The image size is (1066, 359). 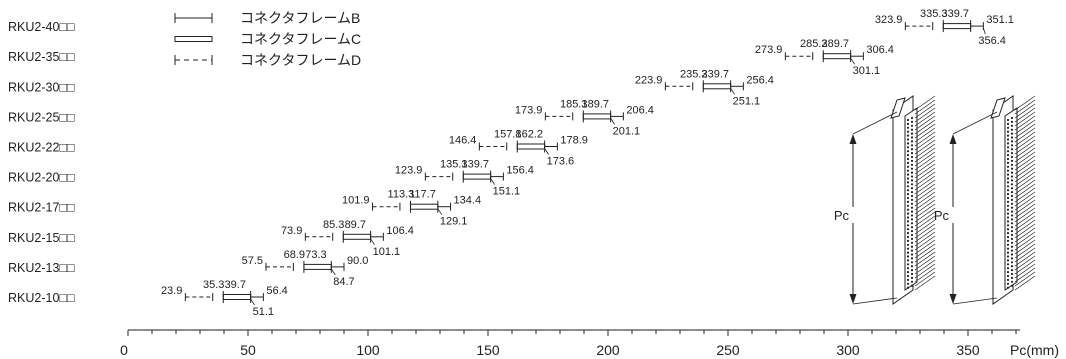 I want to click on value-label: 23.9, so click(x=171, y=291).